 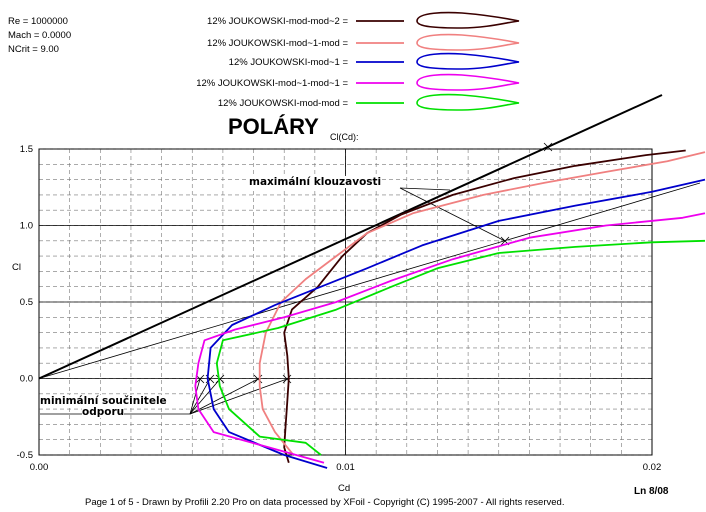 What do you see at coordinates (652, 467) in the screenshot?
I see `x-tick-label: 0.02` at bounding box center [652, 467].